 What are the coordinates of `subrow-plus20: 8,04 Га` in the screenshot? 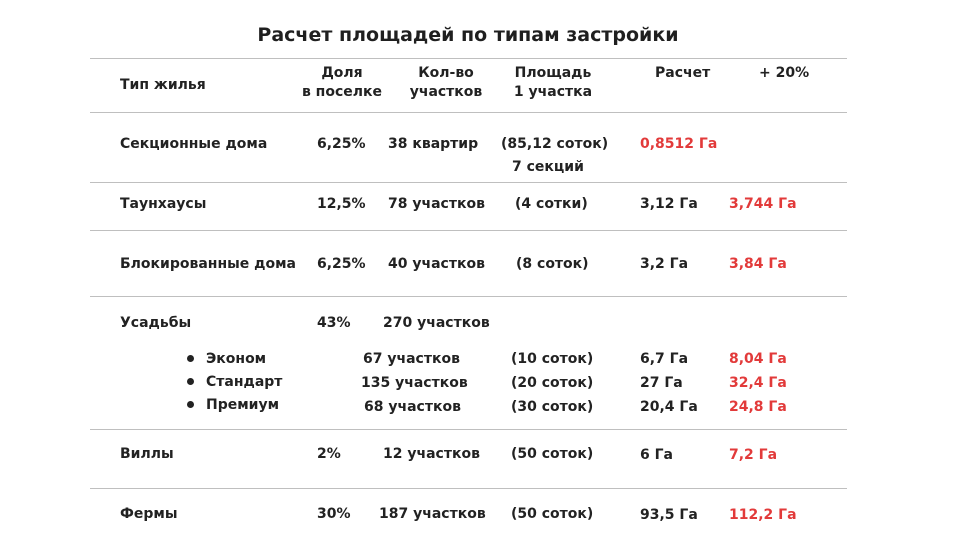 It's located at (758, 359).